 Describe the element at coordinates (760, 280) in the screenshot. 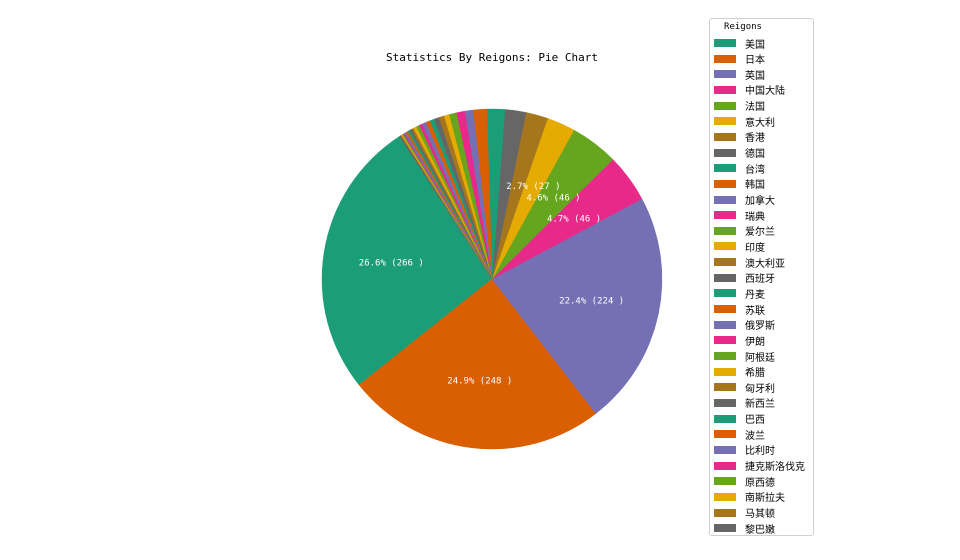

I see `legend-label: 西班牙` at that location.